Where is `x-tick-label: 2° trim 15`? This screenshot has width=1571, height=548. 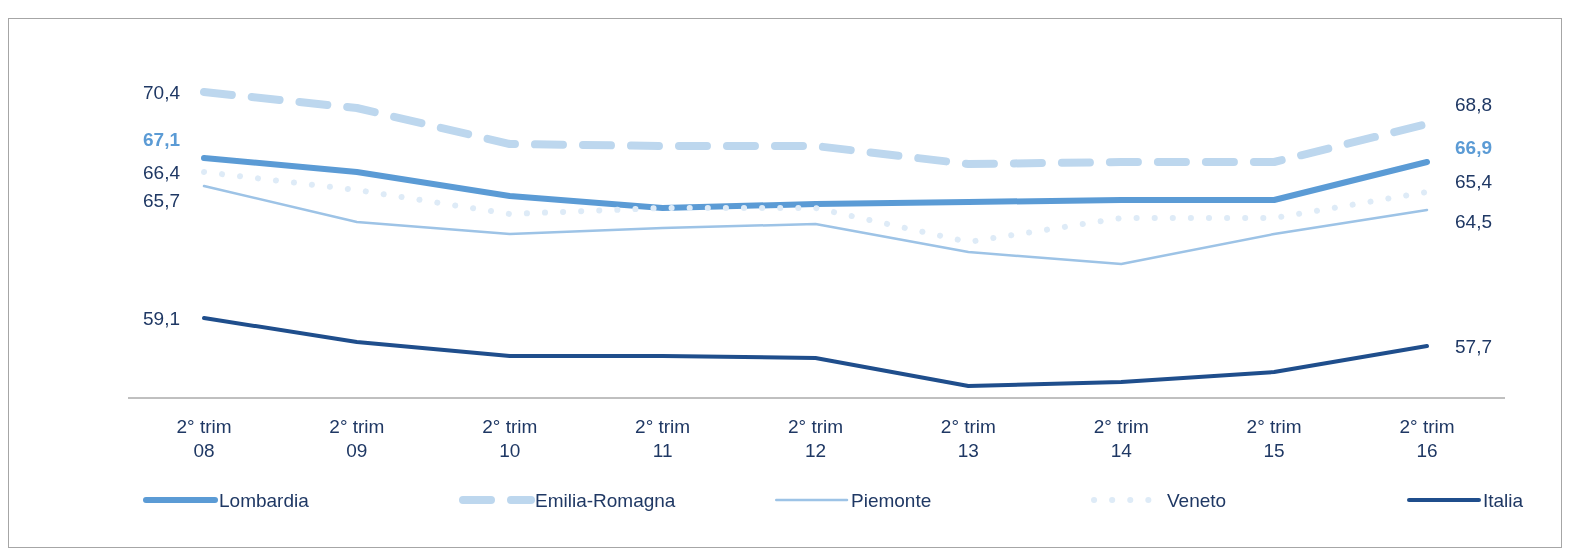 x-tick-label: 2° trim 15 is located at coordinates (1274, 438).